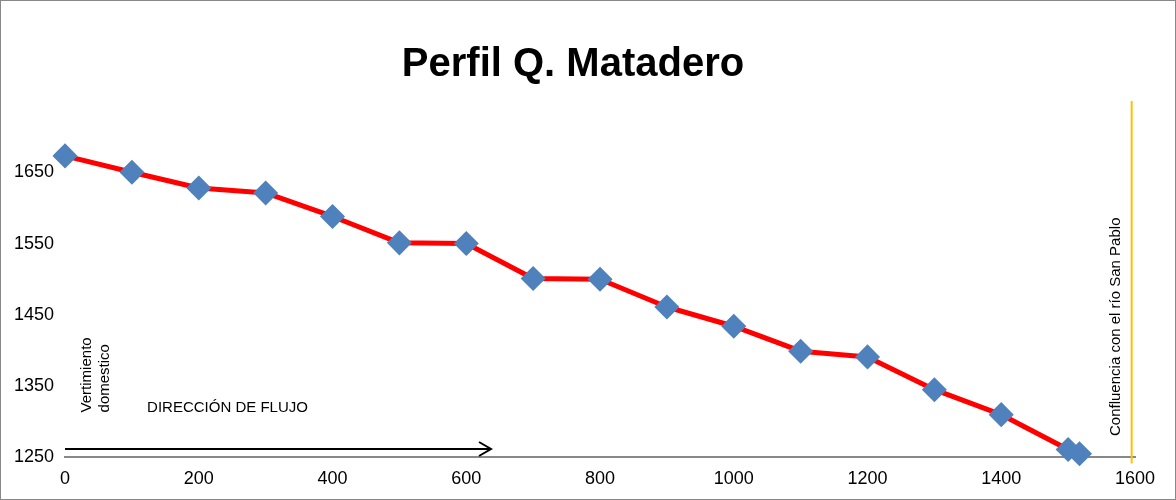 Image resolution: width=1176 pixels, height=500 pixels. What do you see at coordinates (867, 478) in the screenshot?
I see `x-tick-label: 1200` at bounding box center [867, 478].